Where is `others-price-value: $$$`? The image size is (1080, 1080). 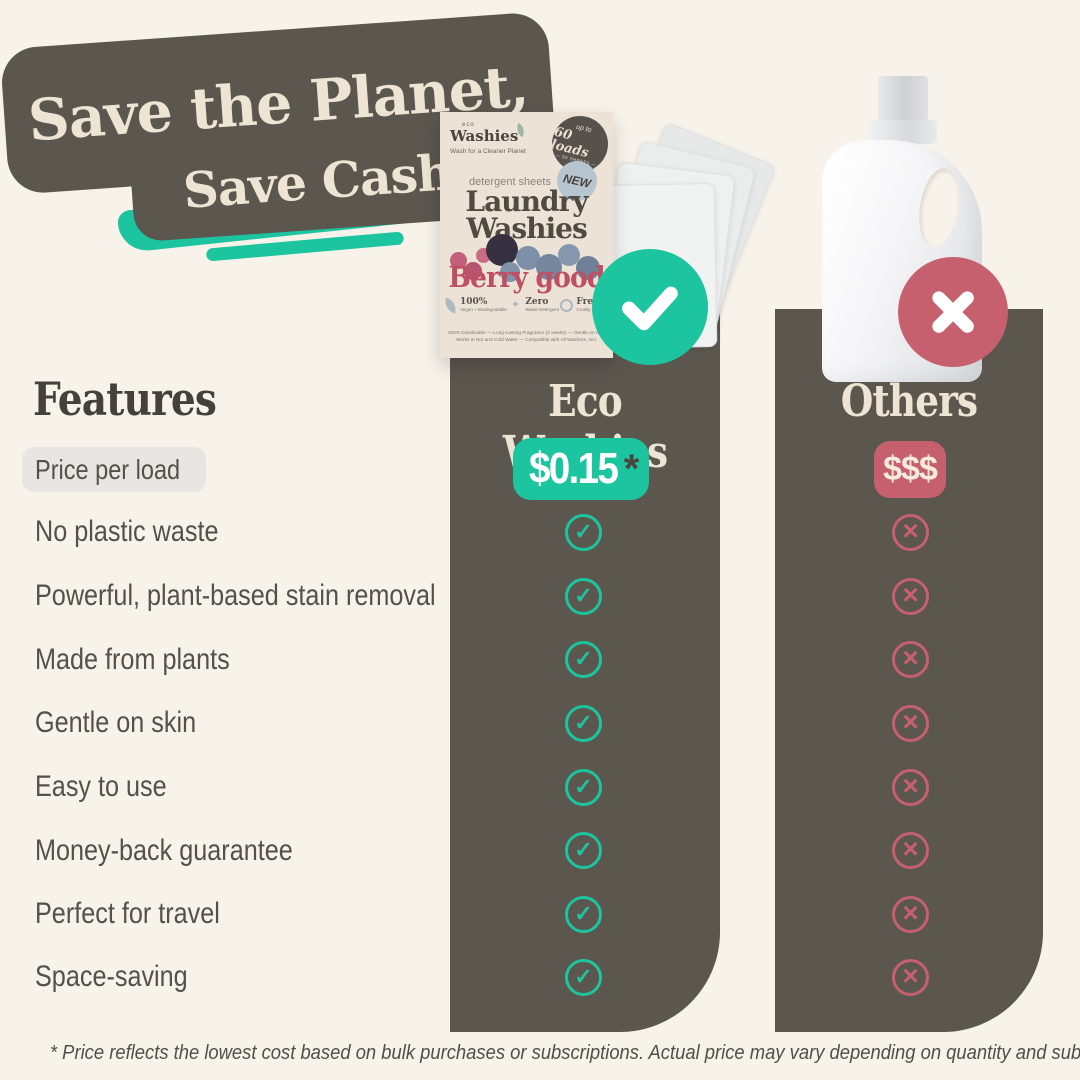 others-price-value: $$$ is located at coordinates (910, 469).